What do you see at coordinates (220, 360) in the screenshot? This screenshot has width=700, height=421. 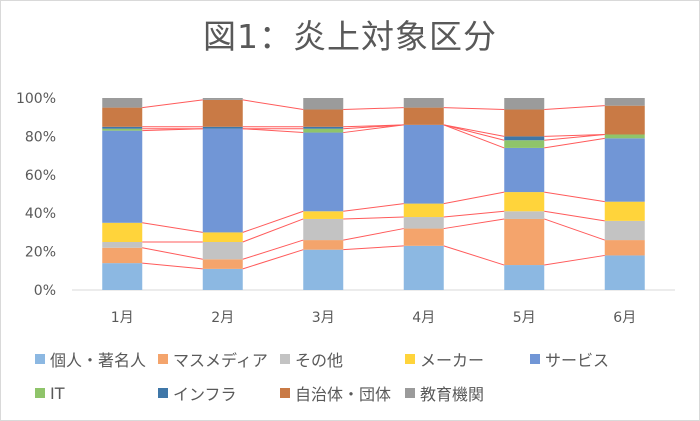 I see `legend-label: マスメディア` at bounding box center [220, 360].